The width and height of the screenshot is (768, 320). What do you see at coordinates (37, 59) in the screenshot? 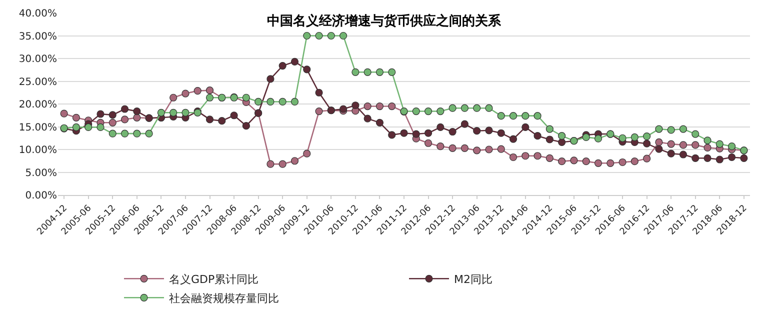
I see `y-tick-label: 30.00%` at bounding box center [37, 59].